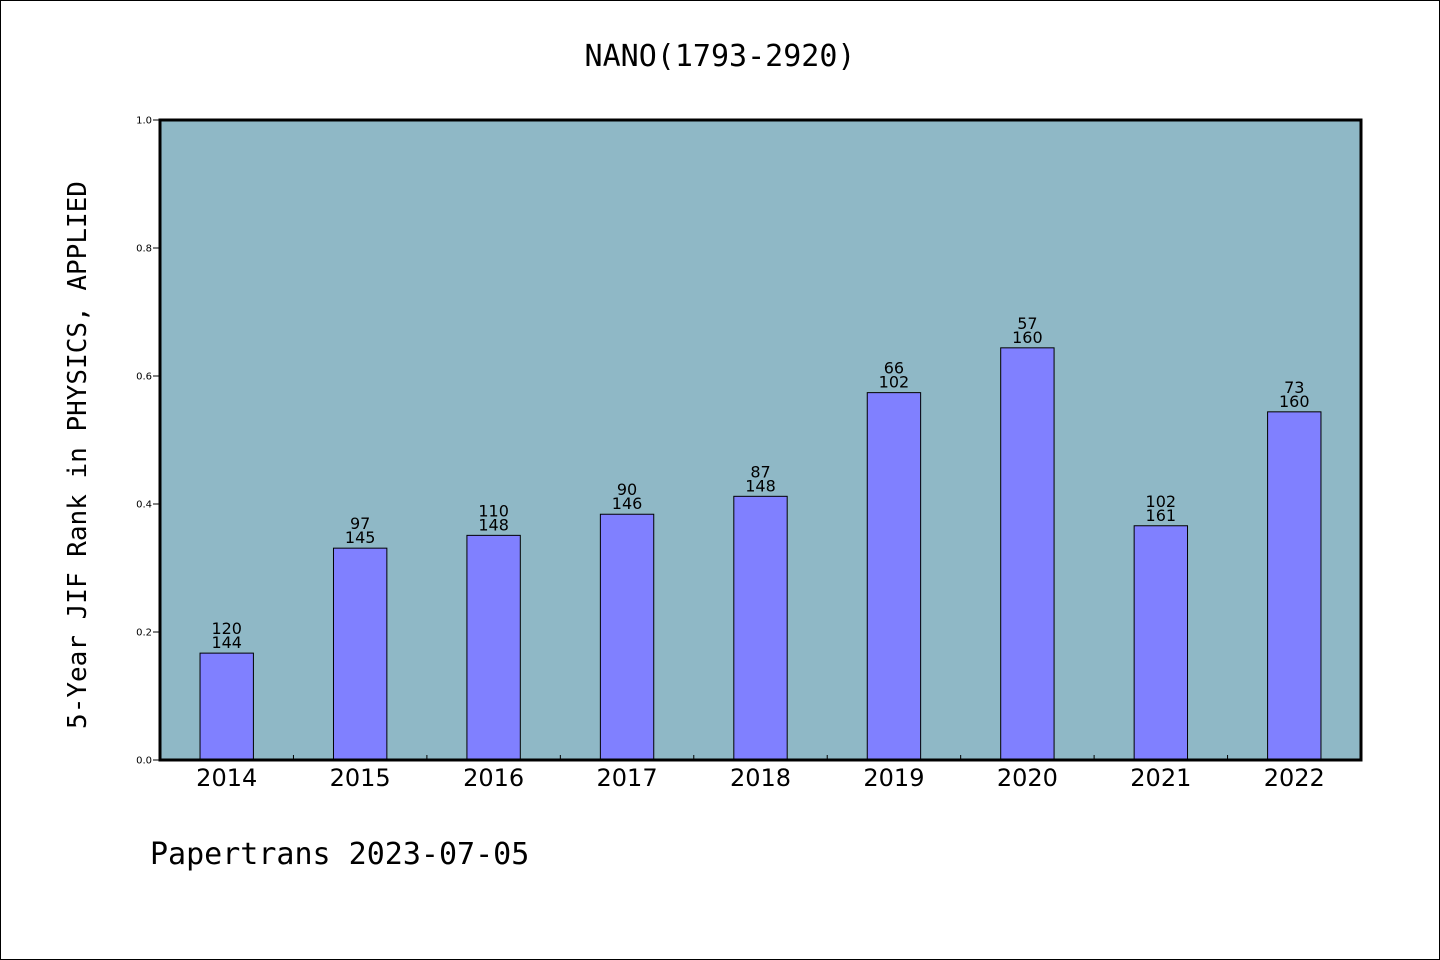 The image size is (1440, 960). What do you see at coordinates (144, 121) in the screenshot?
I see `y-tick-label: 1.0` at bounding box center [144, 121].